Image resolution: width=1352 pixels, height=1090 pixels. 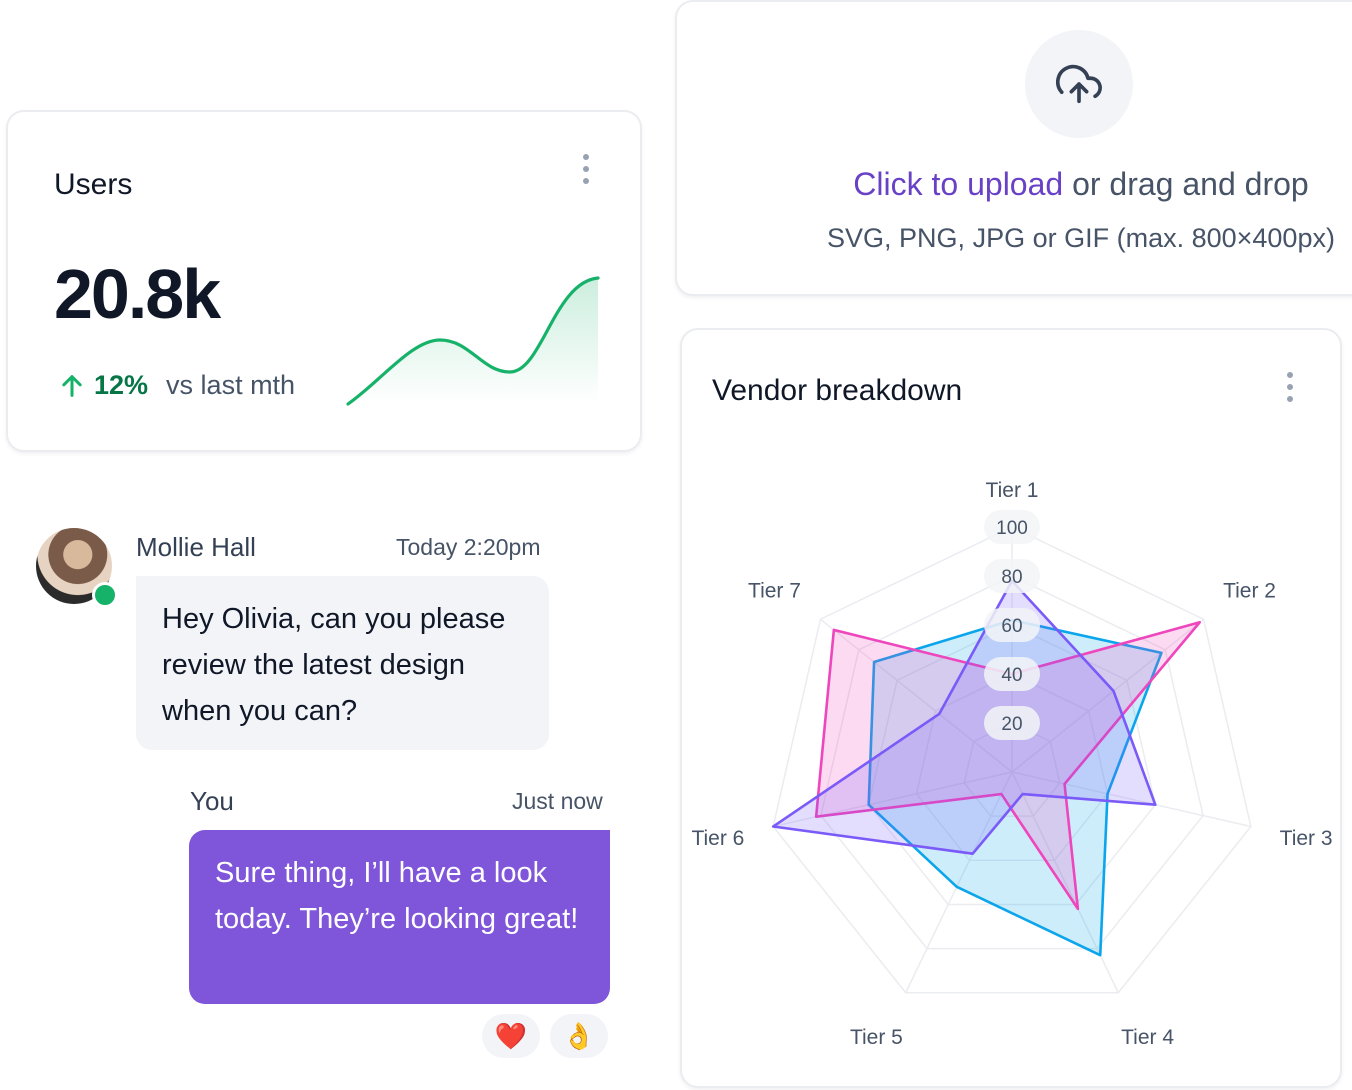 I want to click on radar-tick-label: 20, so click(x=1011, y=724).